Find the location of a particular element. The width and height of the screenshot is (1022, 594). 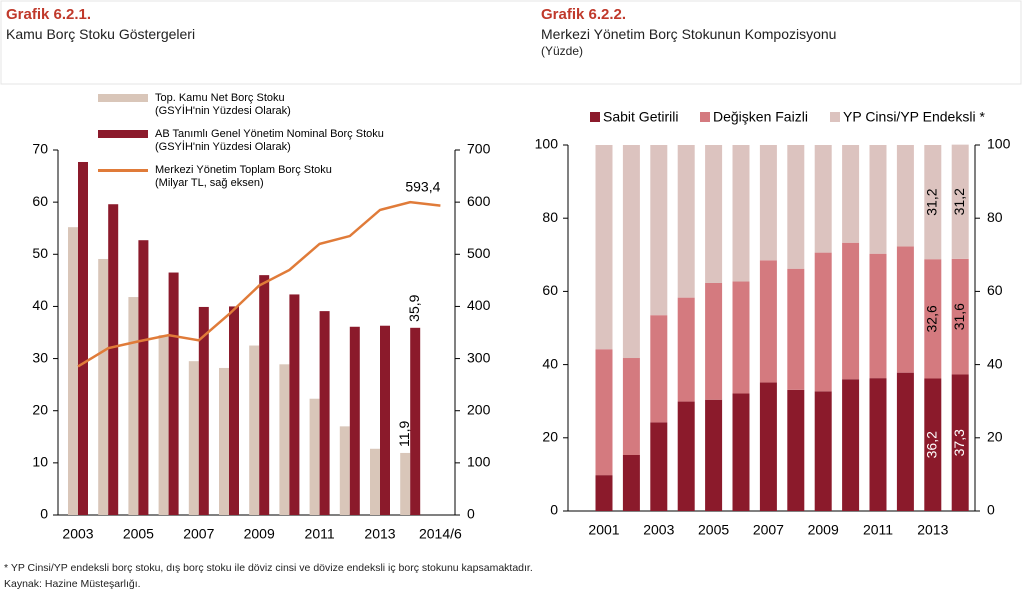

x-tick-label: 2011 is located at coordinates (320, 534).